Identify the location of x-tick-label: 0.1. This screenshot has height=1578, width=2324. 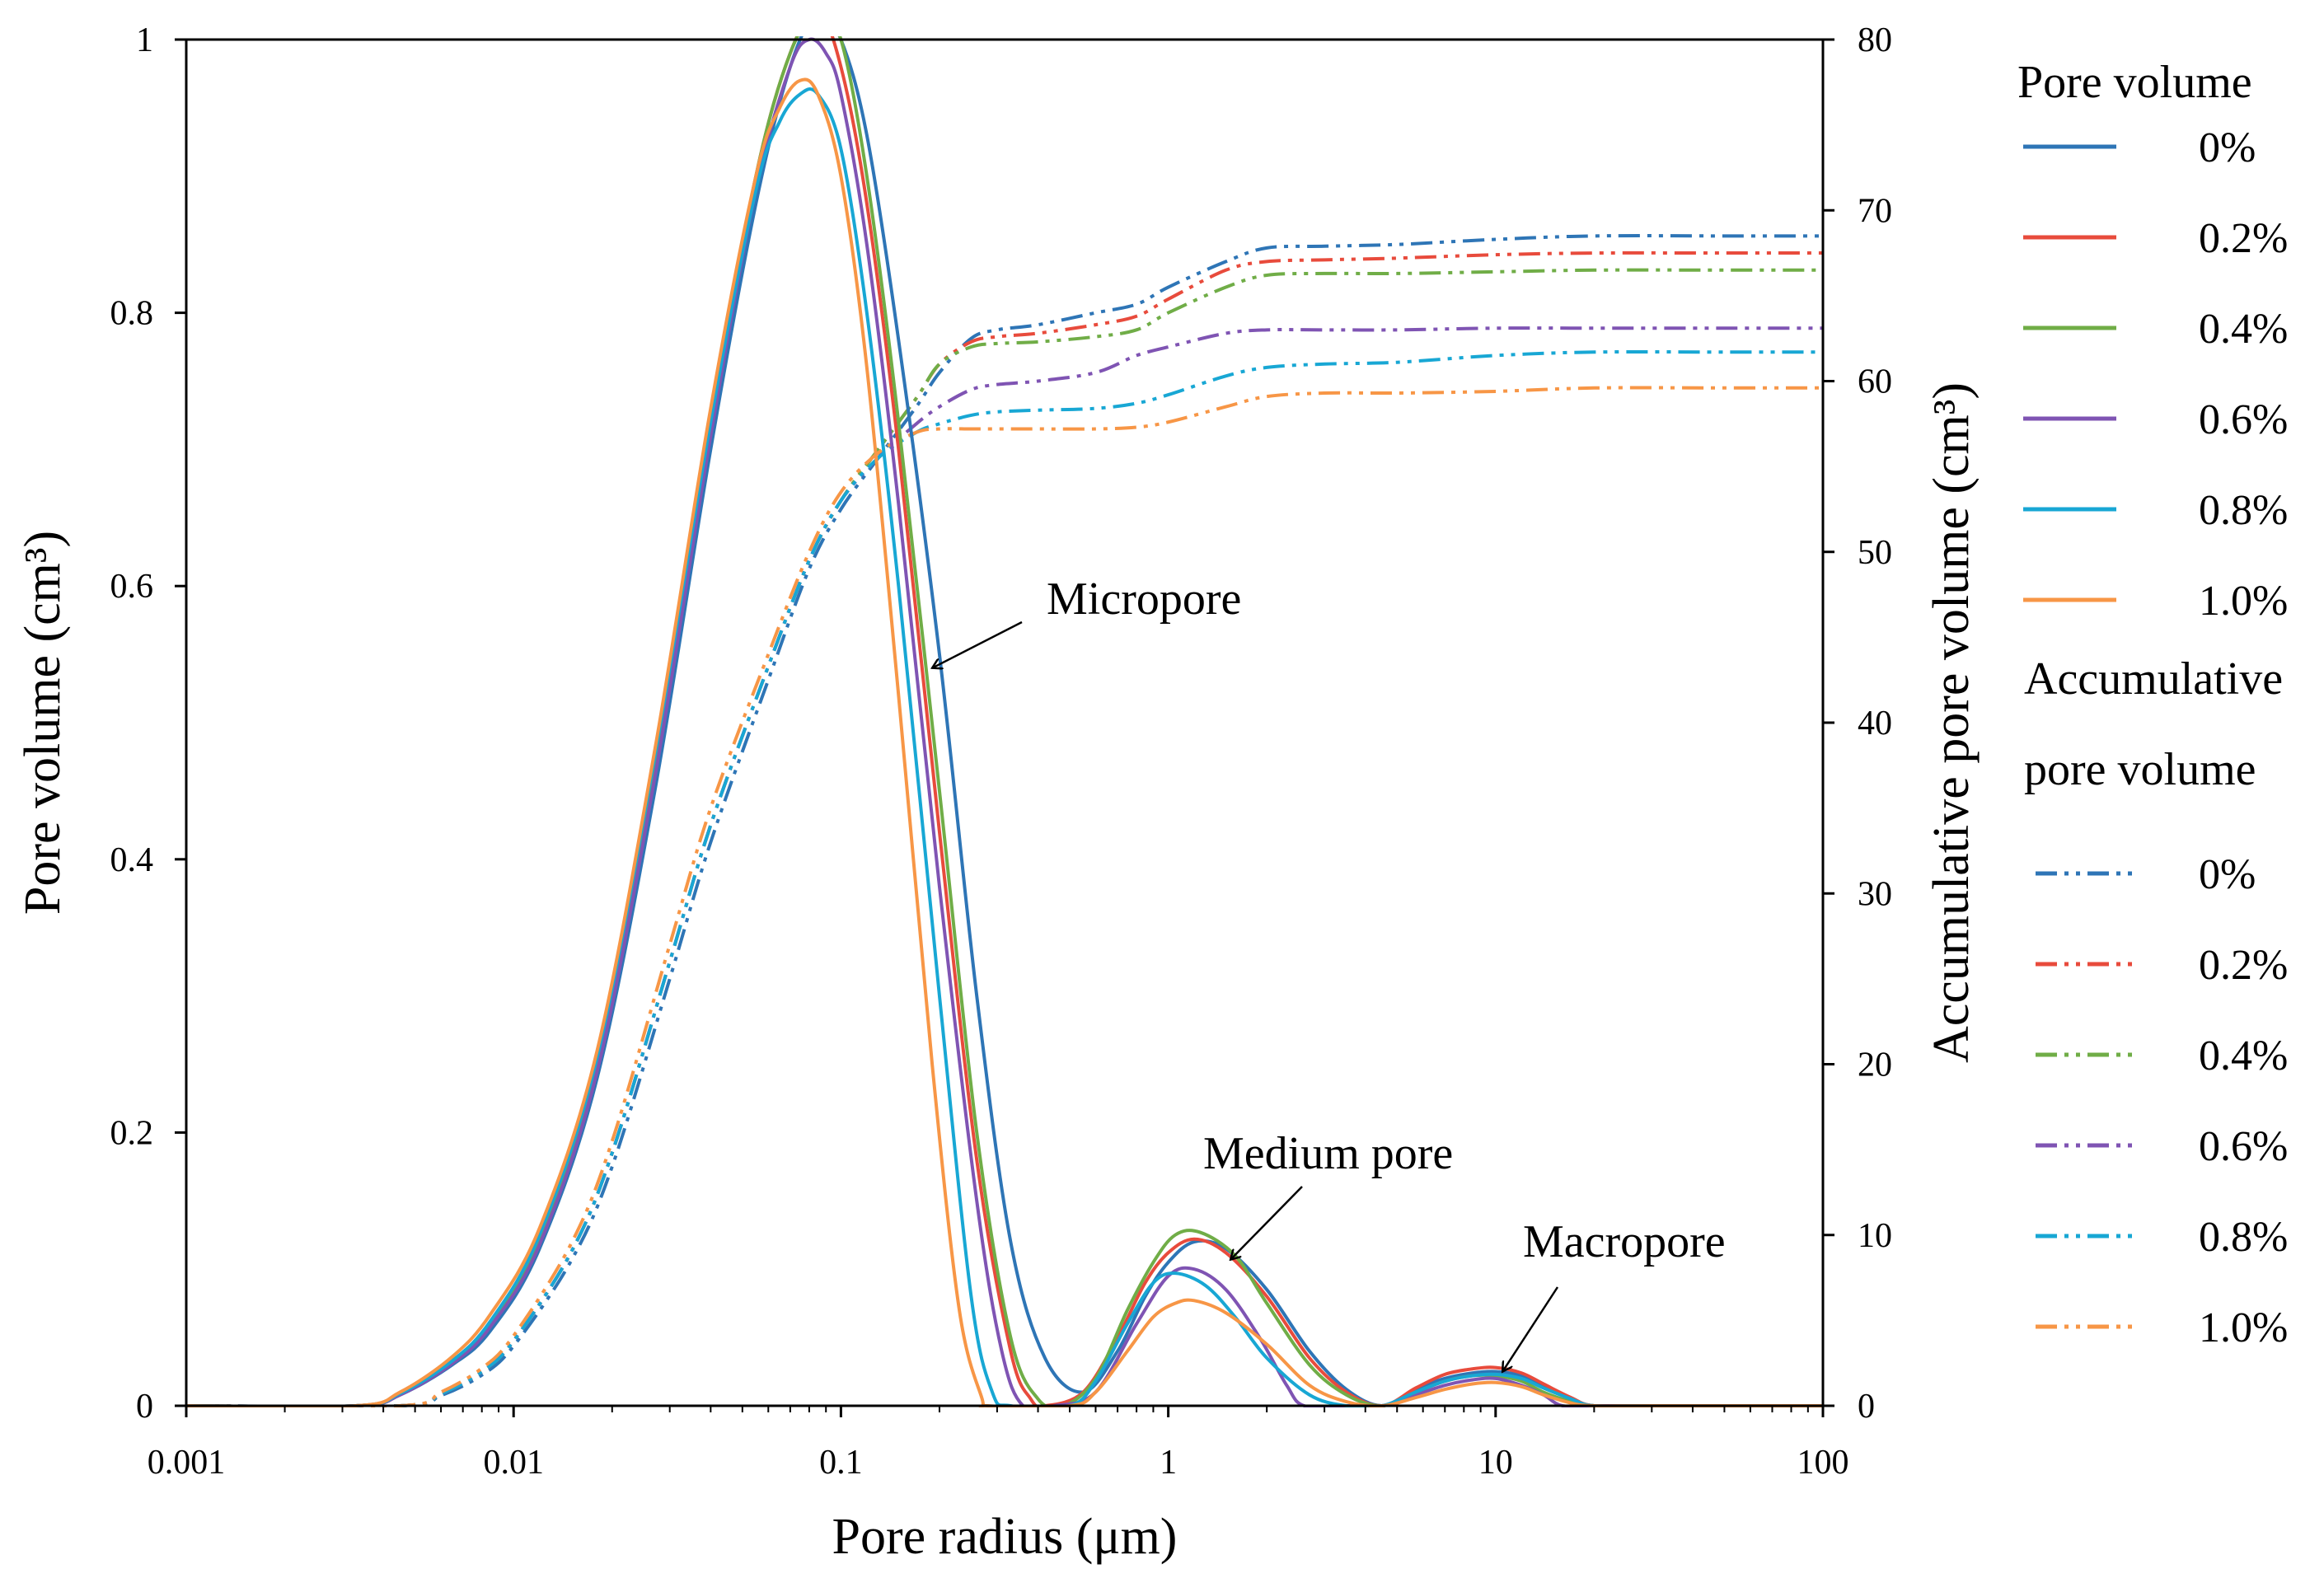
(841, 1463).